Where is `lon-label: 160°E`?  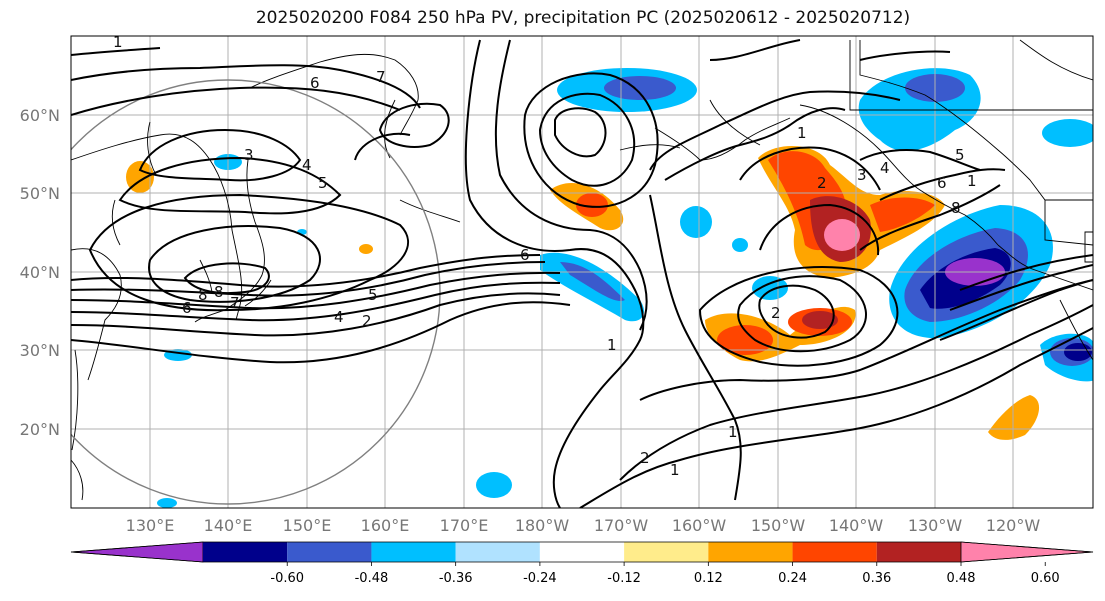 lon-label: 160°E is located at coordinates (385, 525).